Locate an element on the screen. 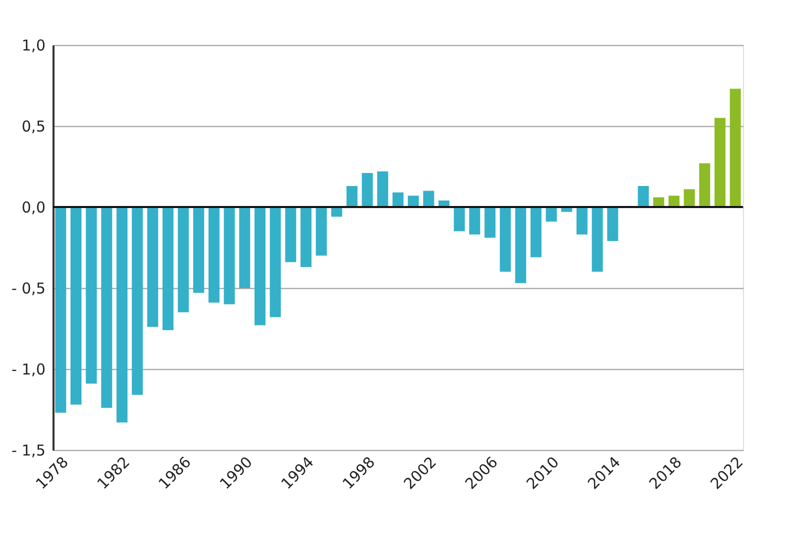 The width and height of the screenshot is (802, 533). y-tick-label: - 0,5 is located at coordinates (28, 289).